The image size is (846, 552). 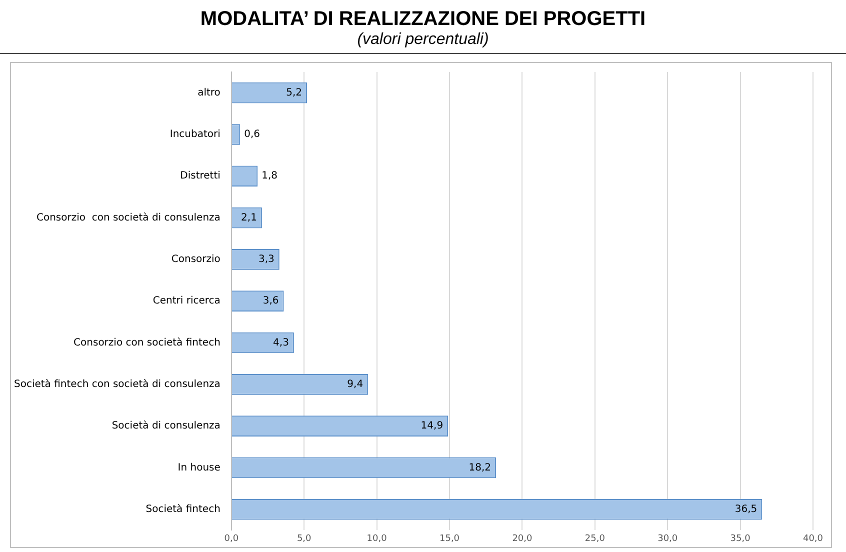 I want to click on y-tick-label: Società di consulenza, so click(x=166, y=426).